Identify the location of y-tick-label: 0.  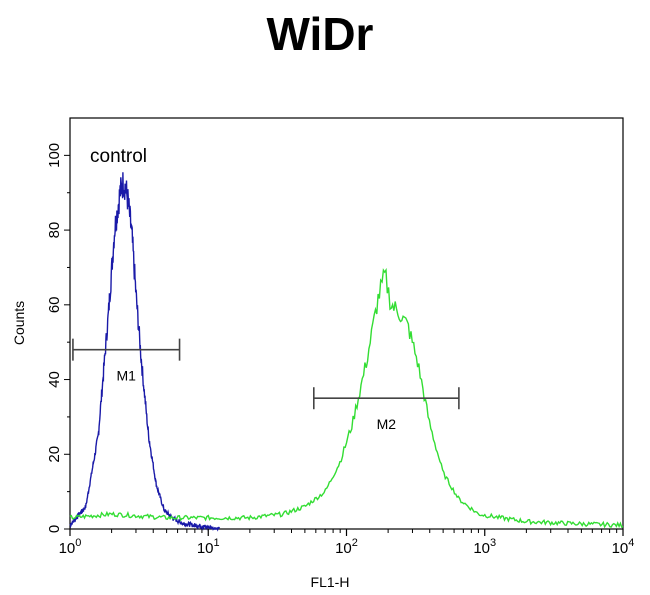
(54, 529).